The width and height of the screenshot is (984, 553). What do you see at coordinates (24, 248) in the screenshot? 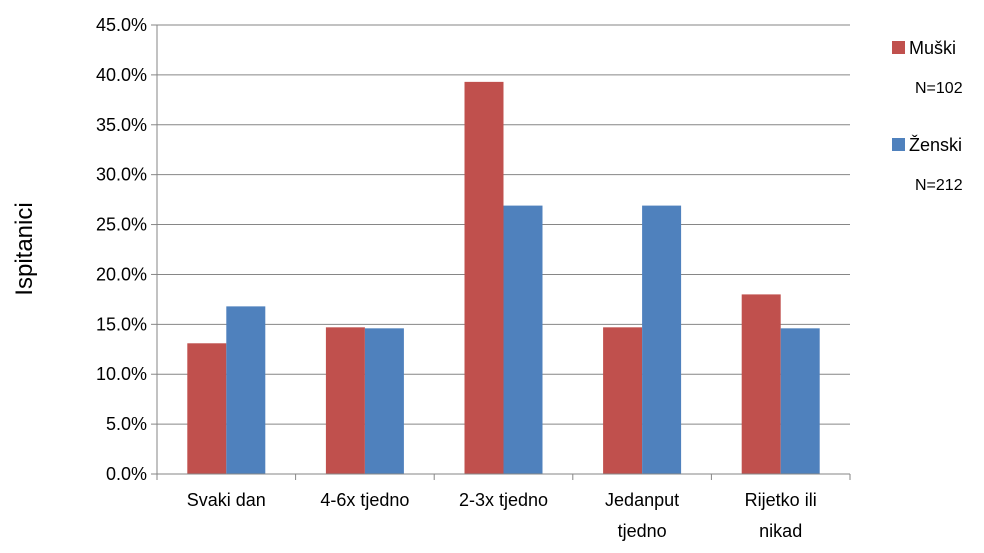
I see `y-axis-label: Ispitanici` at bounding box center [24, 248].